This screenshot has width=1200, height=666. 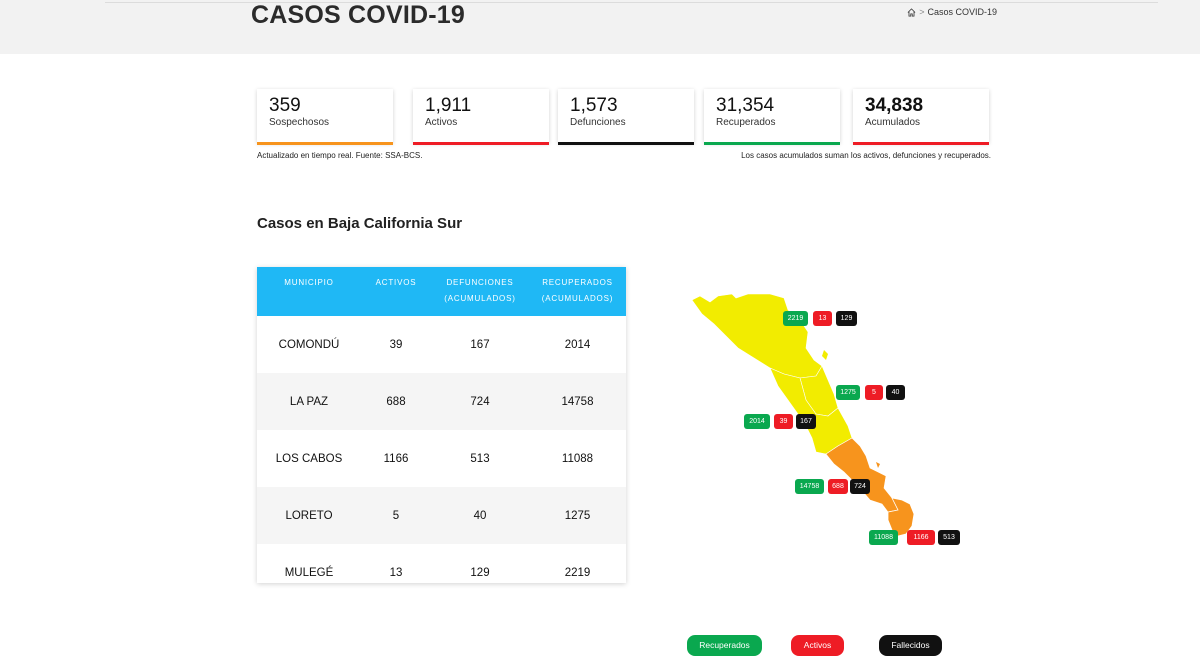 What do you see at coordinates (396, 291) in the screenshot?
I see `column-header-activos: ACTIVOS` at bounding box center [396, 291].